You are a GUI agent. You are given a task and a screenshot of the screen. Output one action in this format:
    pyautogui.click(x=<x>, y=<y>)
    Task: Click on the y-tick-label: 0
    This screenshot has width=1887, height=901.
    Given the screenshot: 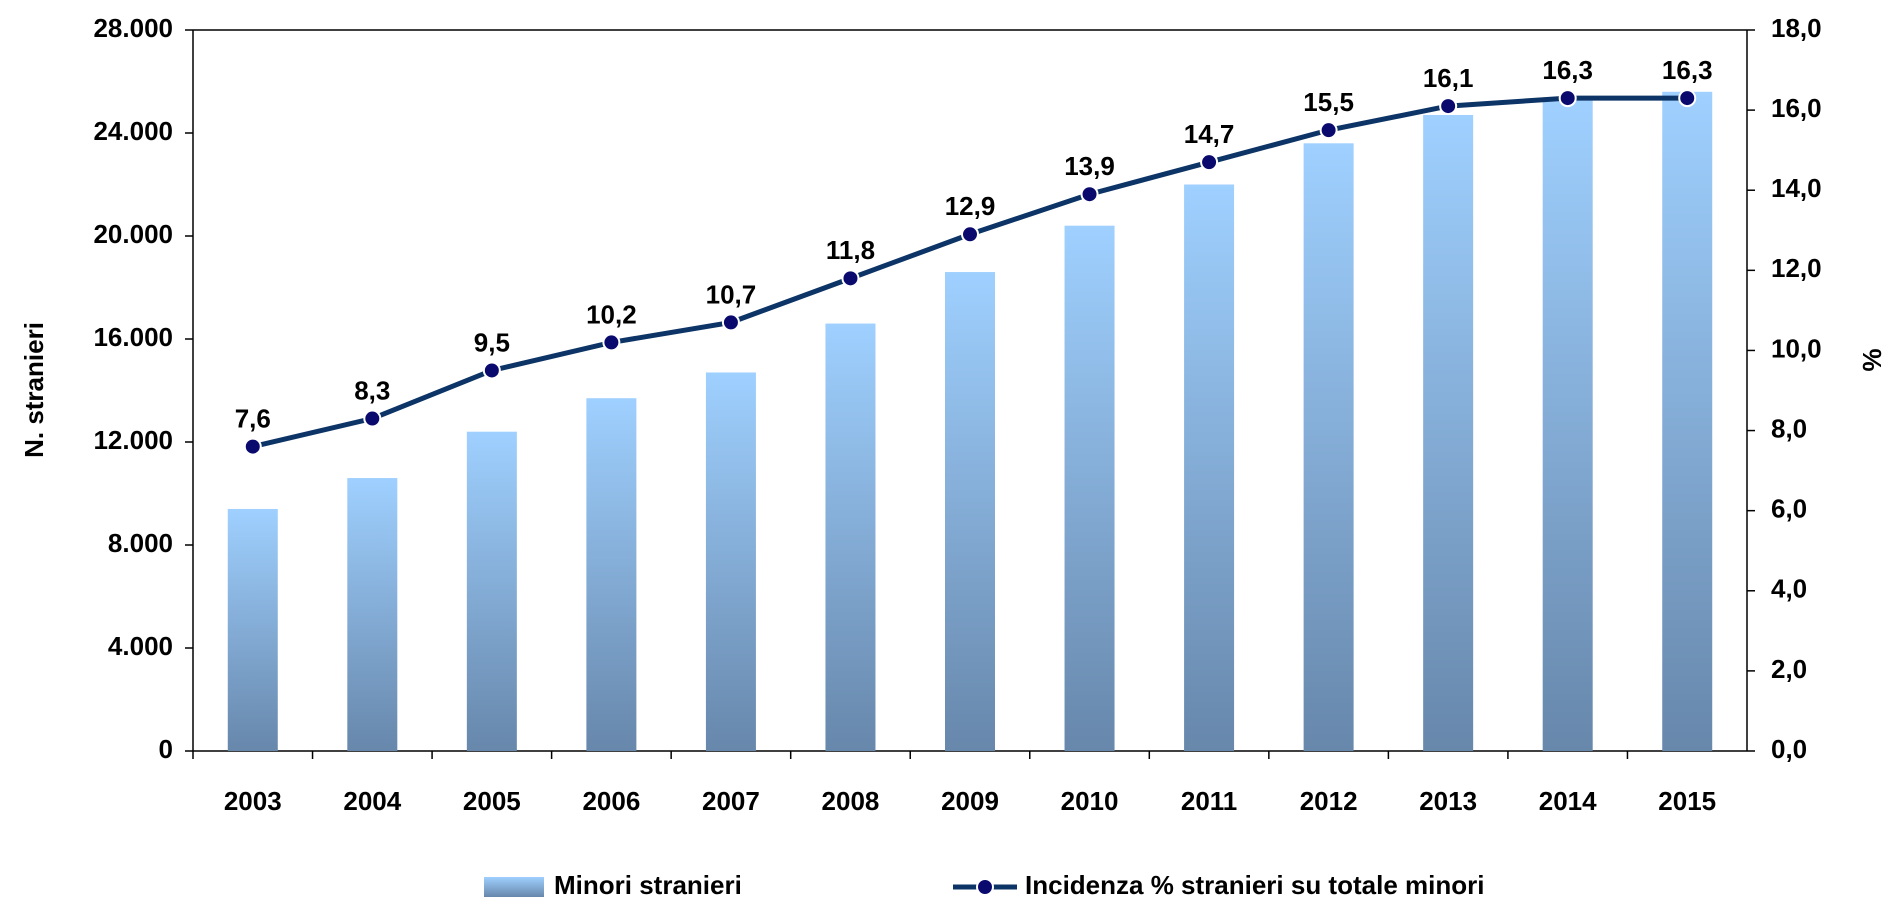 What is the action you would take?
    pyautogui.click(x=166, y=749)
    